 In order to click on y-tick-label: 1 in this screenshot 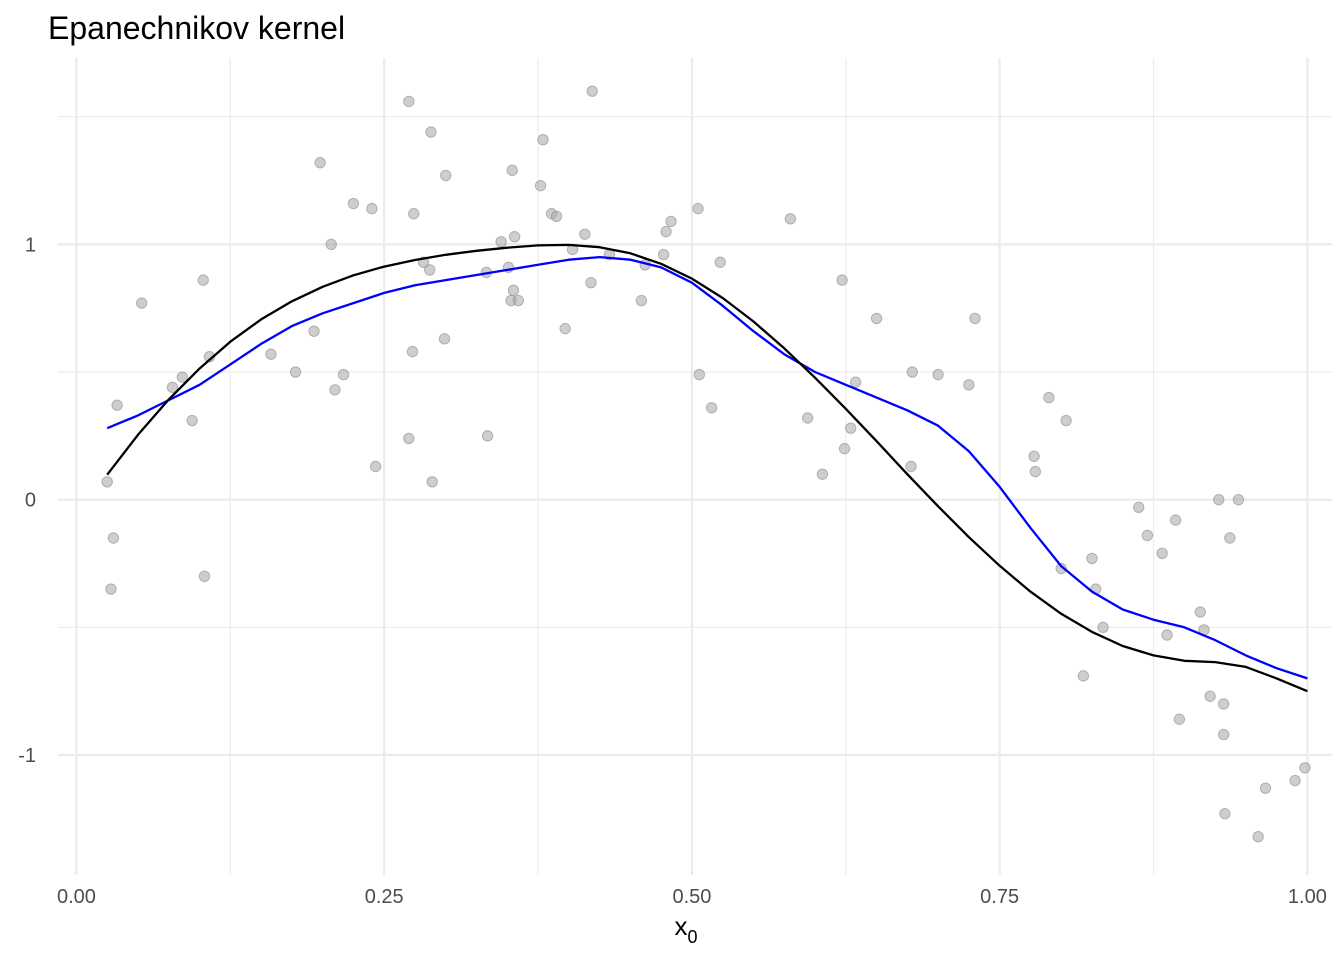, I will do `click(30, 245)`.